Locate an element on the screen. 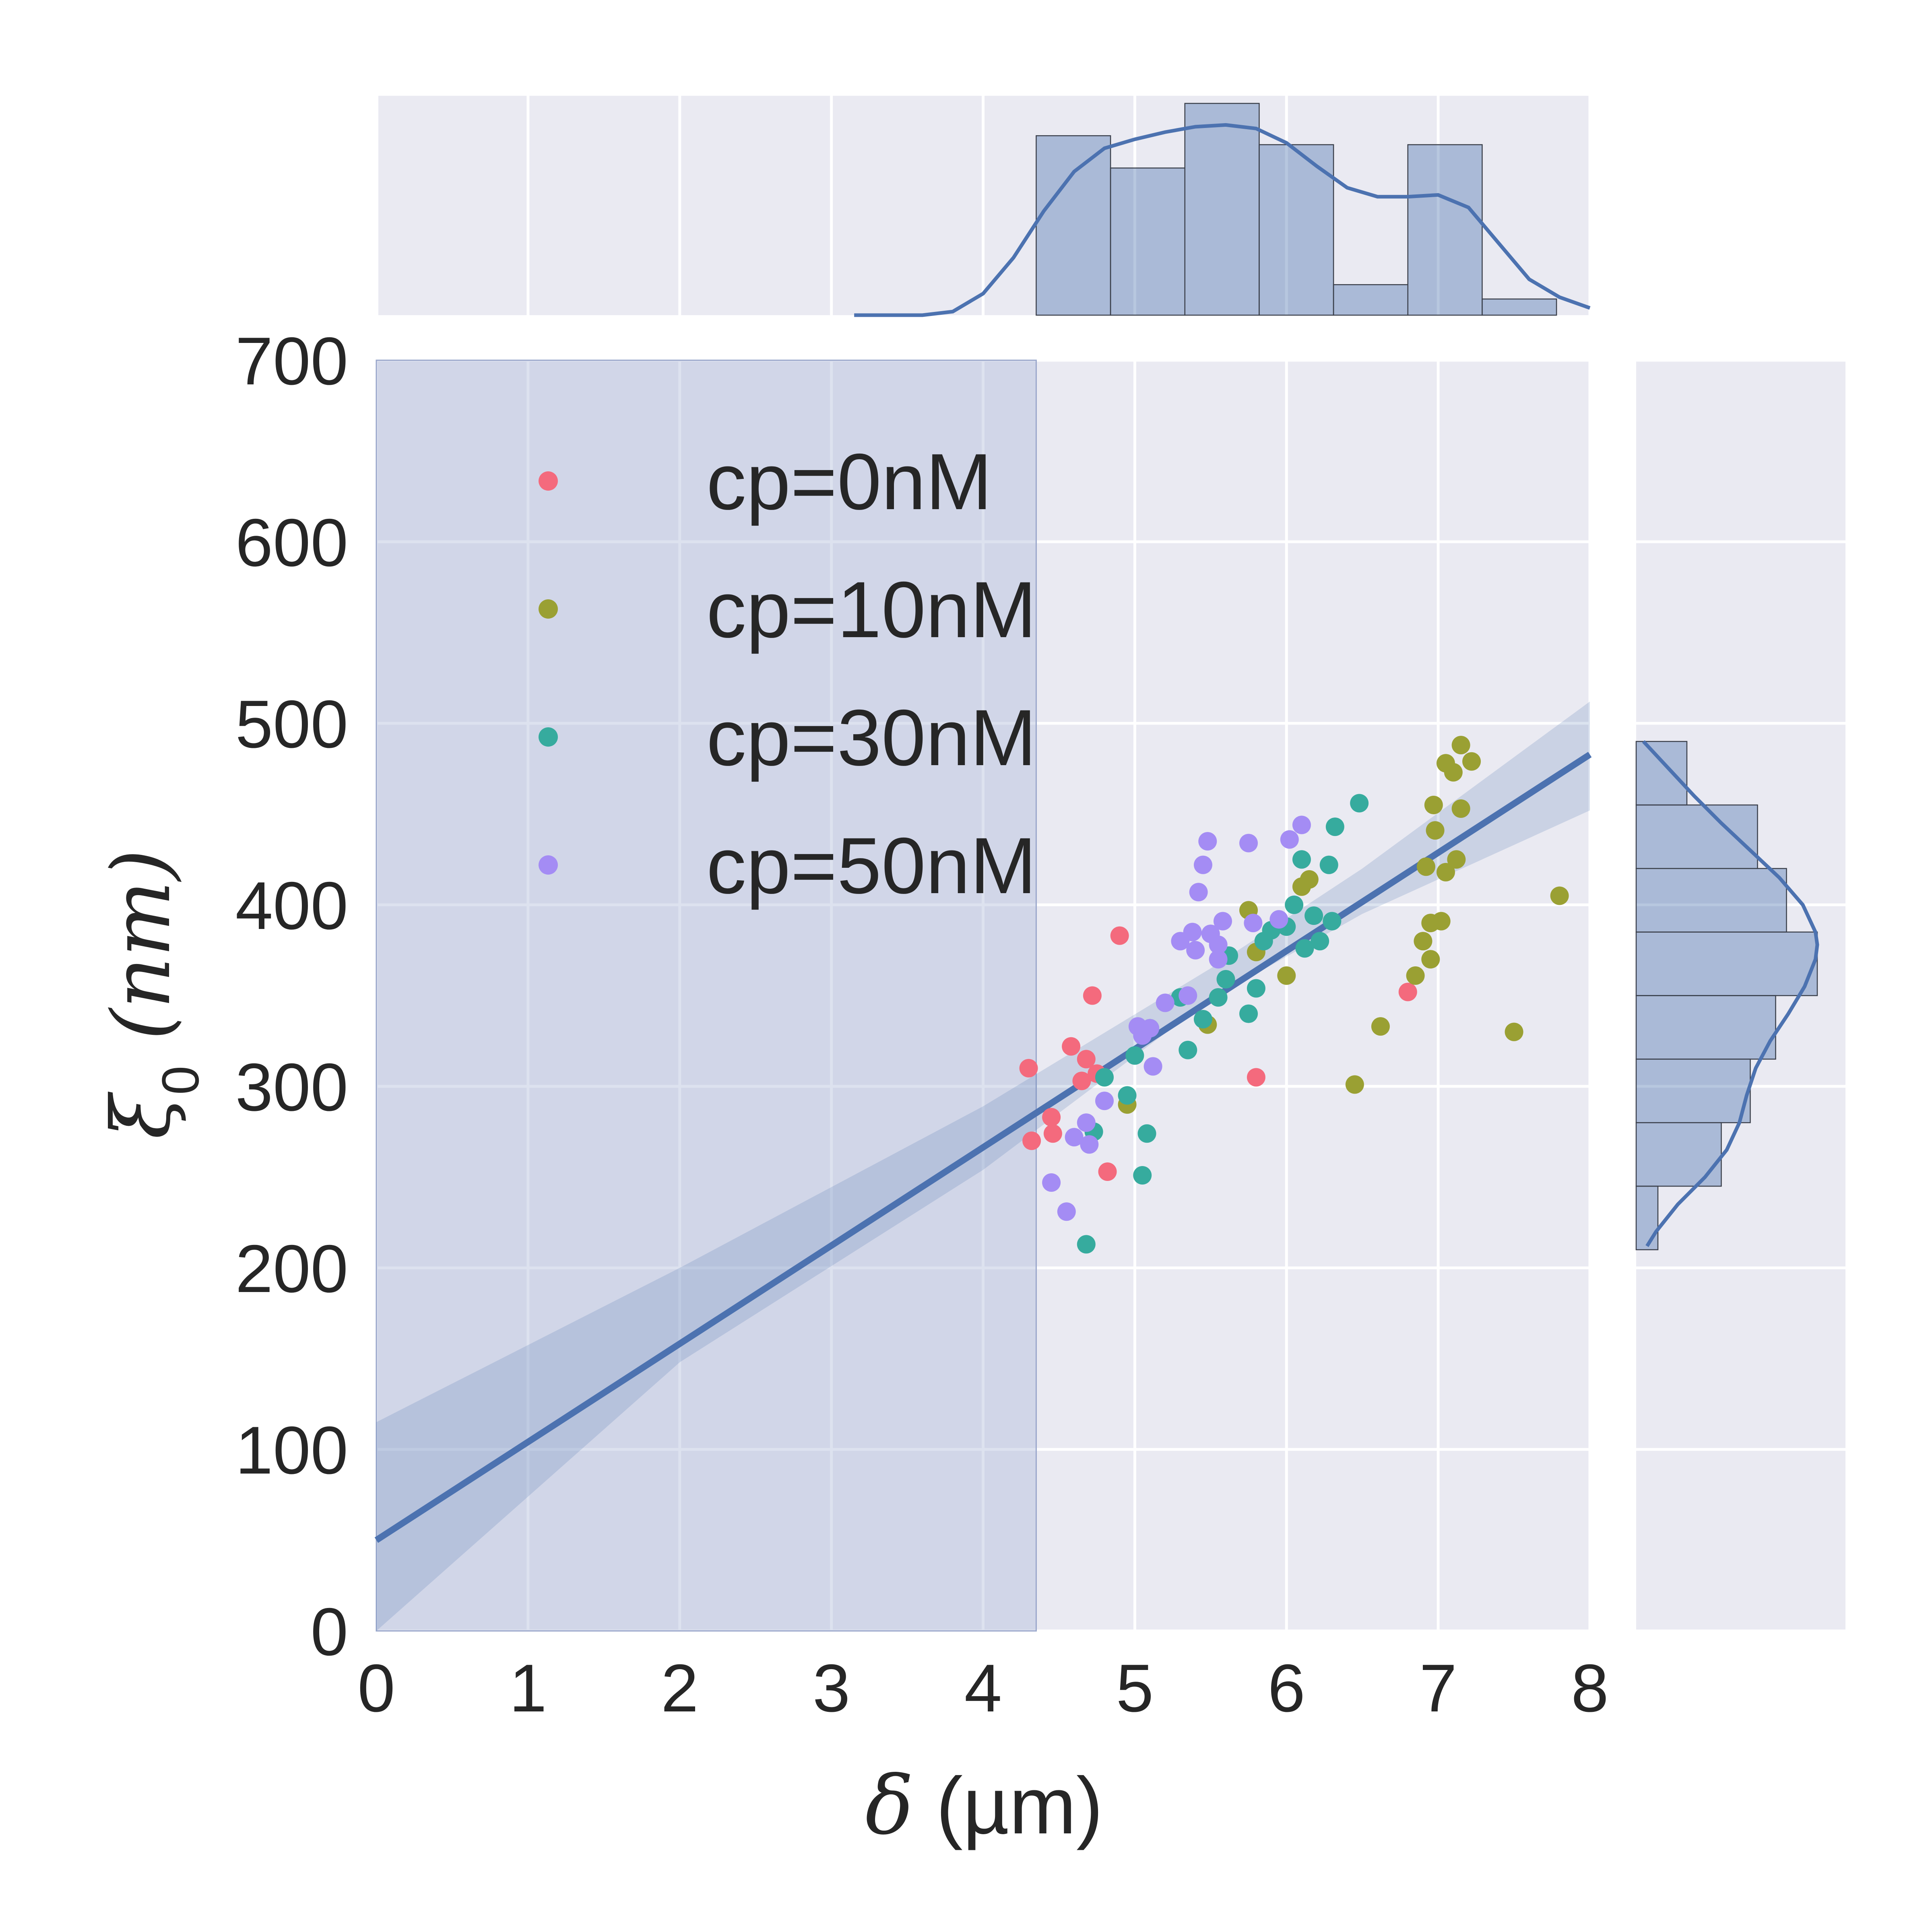 The image size is (1932, 1932). y-axis-symbol: ξ is located at coordinates (141, 1115).